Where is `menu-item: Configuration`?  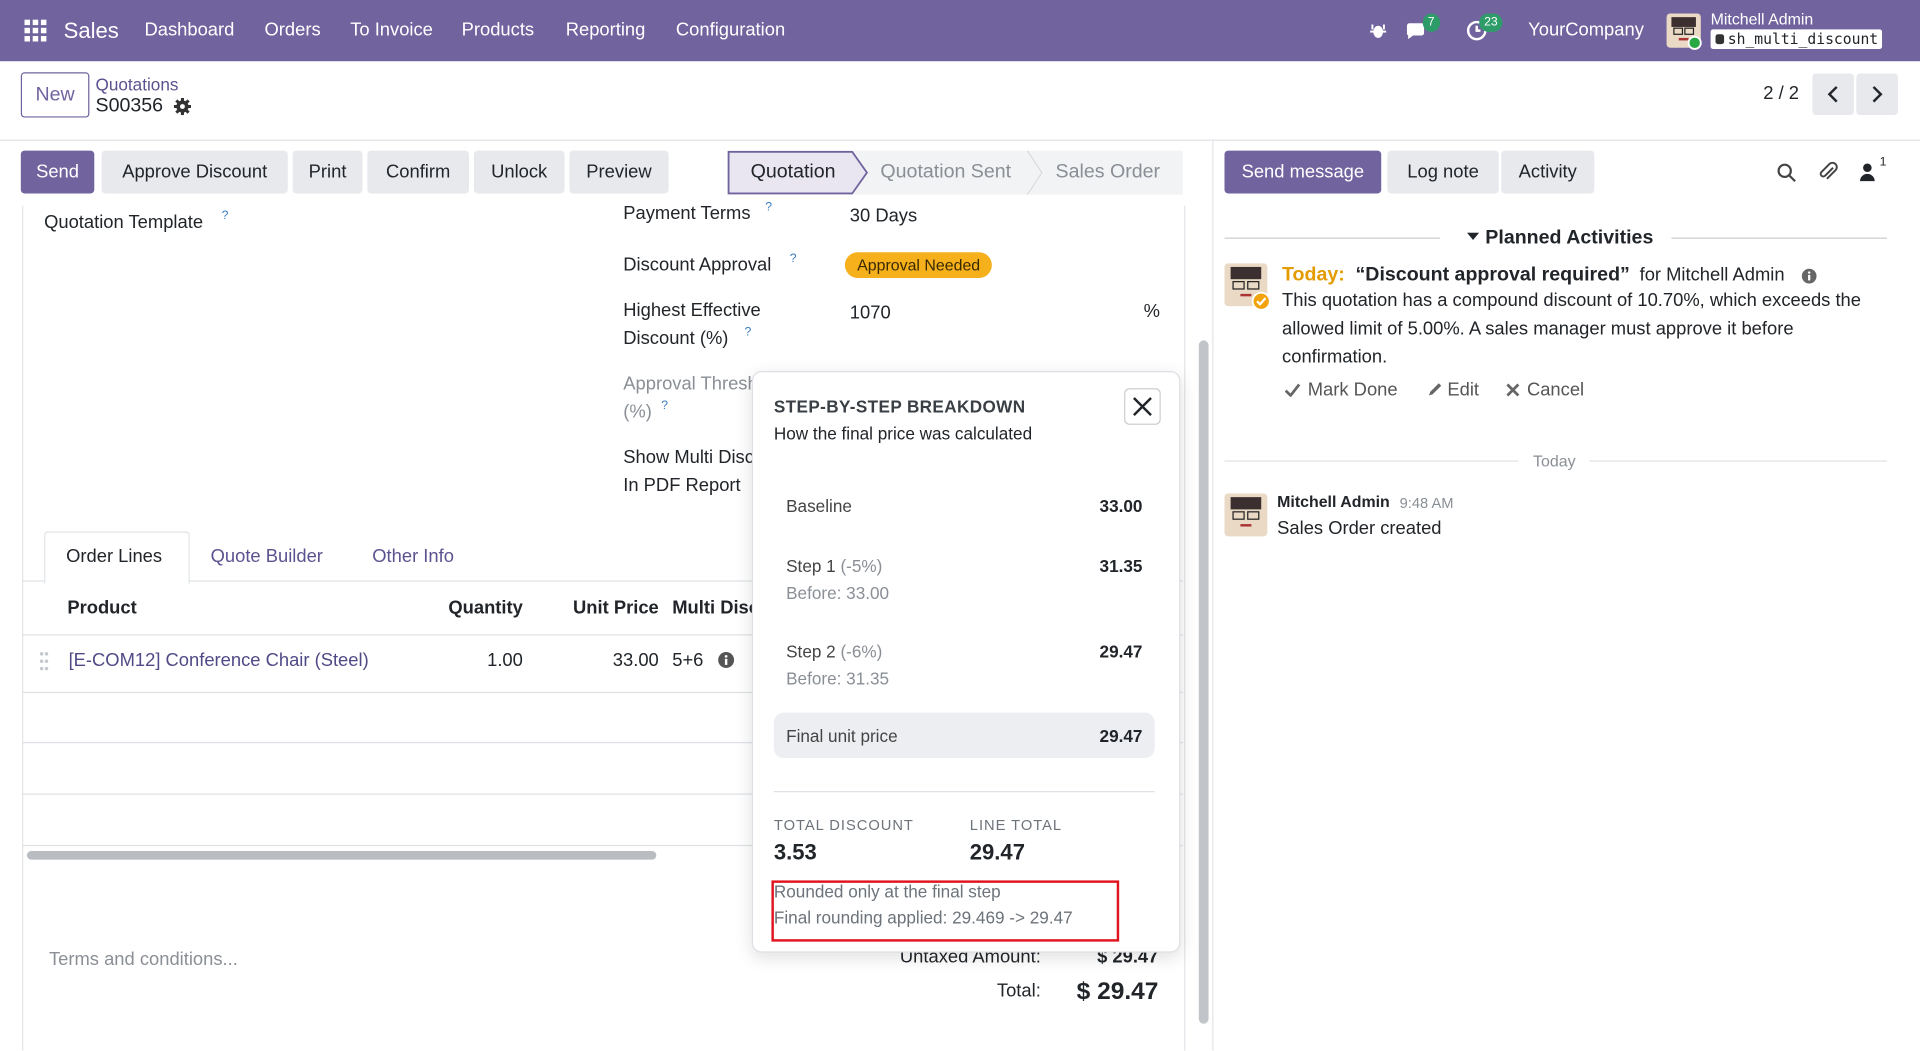 menu-item: Configuration is located at coordinates (730, 30).